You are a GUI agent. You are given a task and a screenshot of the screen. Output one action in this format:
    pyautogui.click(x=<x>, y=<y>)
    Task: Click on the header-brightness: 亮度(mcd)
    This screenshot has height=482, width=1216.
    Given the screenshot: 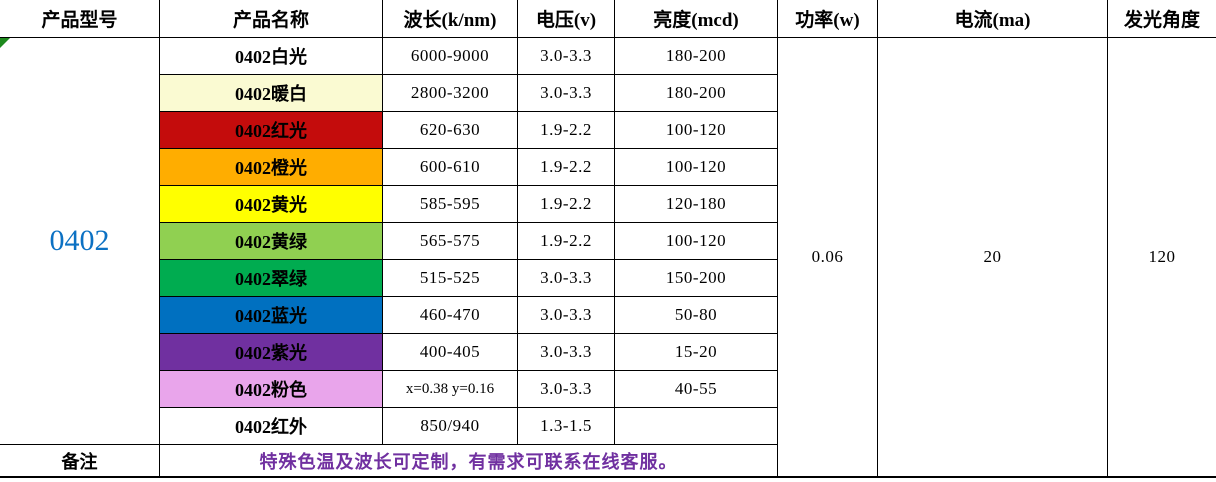 What is the action you would take?
    pyautogui.click(x=696, y=19)
    